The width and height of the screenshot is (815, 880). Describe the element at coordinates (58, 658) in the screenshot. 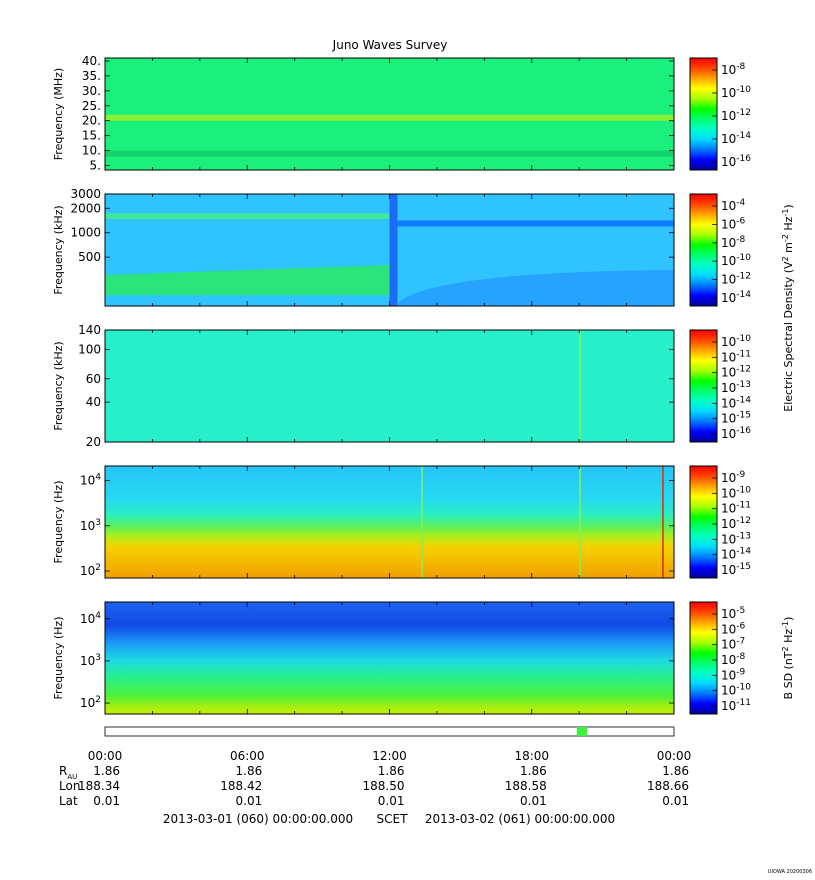

I see `y-axis-label: Frequency (Hz)` at that location.